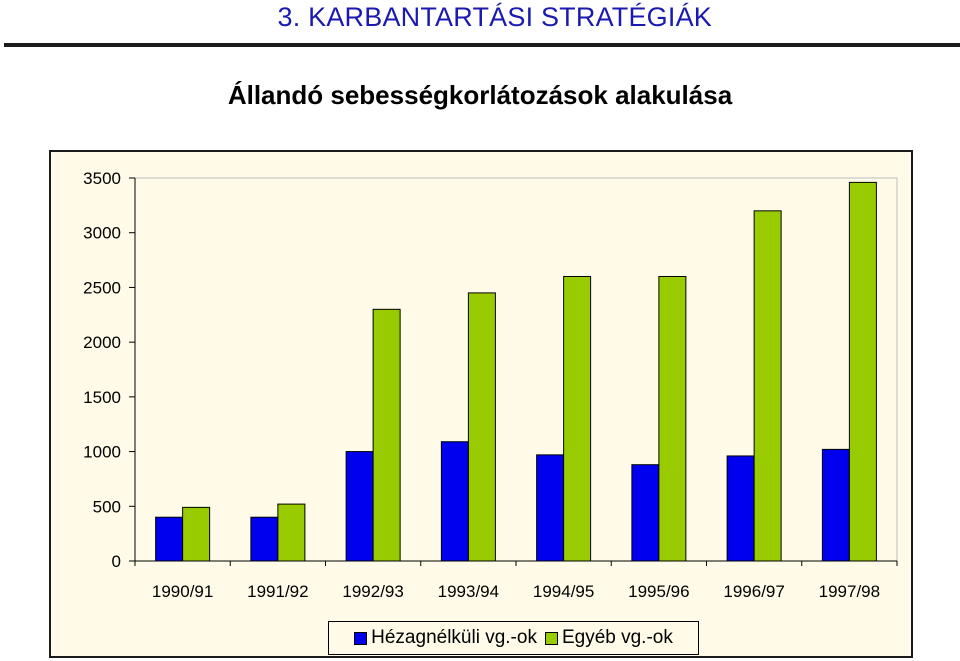 Image resolution: width=960 pixels, height=661 pixels. Describe the element at coordinates (753, 591) in the screenshot. I see `x-tick-label: 1996/97` at that location.